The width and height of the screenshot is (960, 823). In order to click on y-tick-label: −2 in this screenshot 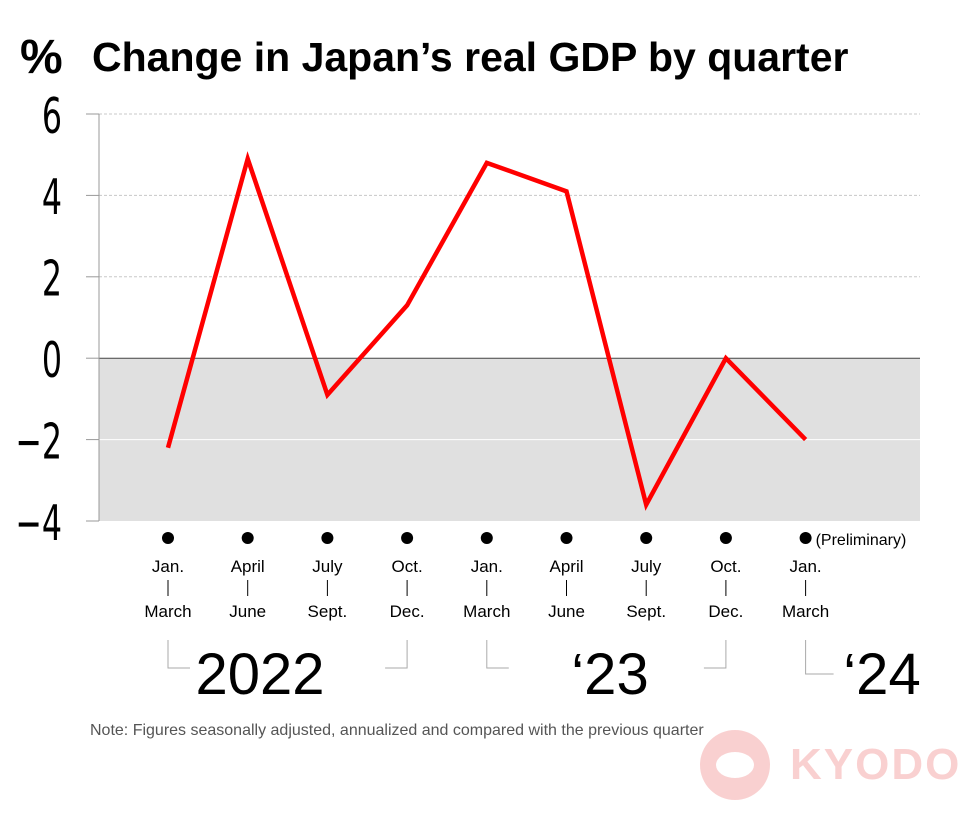, I will do `click(38, 441)`.